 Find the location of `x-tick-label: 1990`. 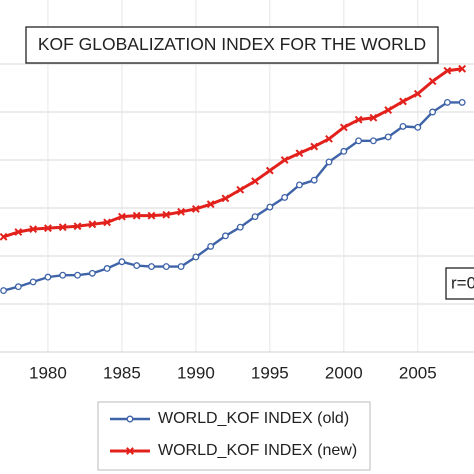

x-tick-label: 1990 is located at coordinates (196, 372).